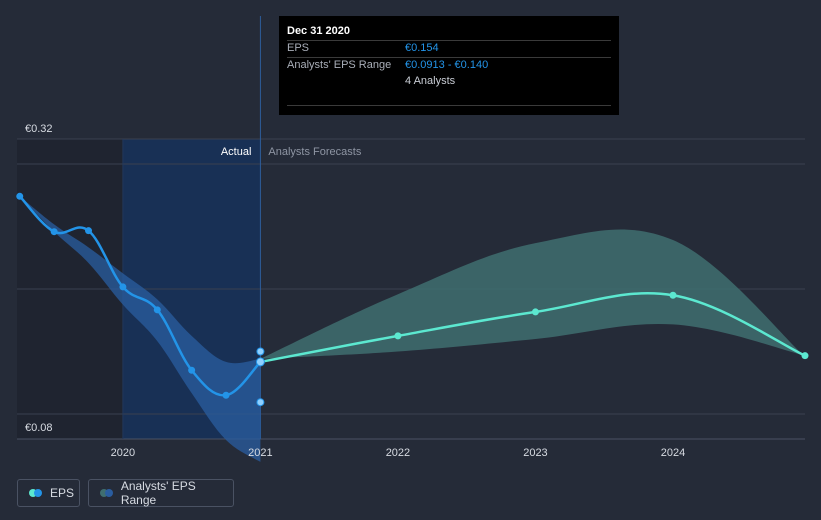 This screenshot has width=821, height=520. What do you see at coordinates (535, 453) in the screenshot?
I see `x-axis-tick-label: 2023` at bounding box center [535, 453].